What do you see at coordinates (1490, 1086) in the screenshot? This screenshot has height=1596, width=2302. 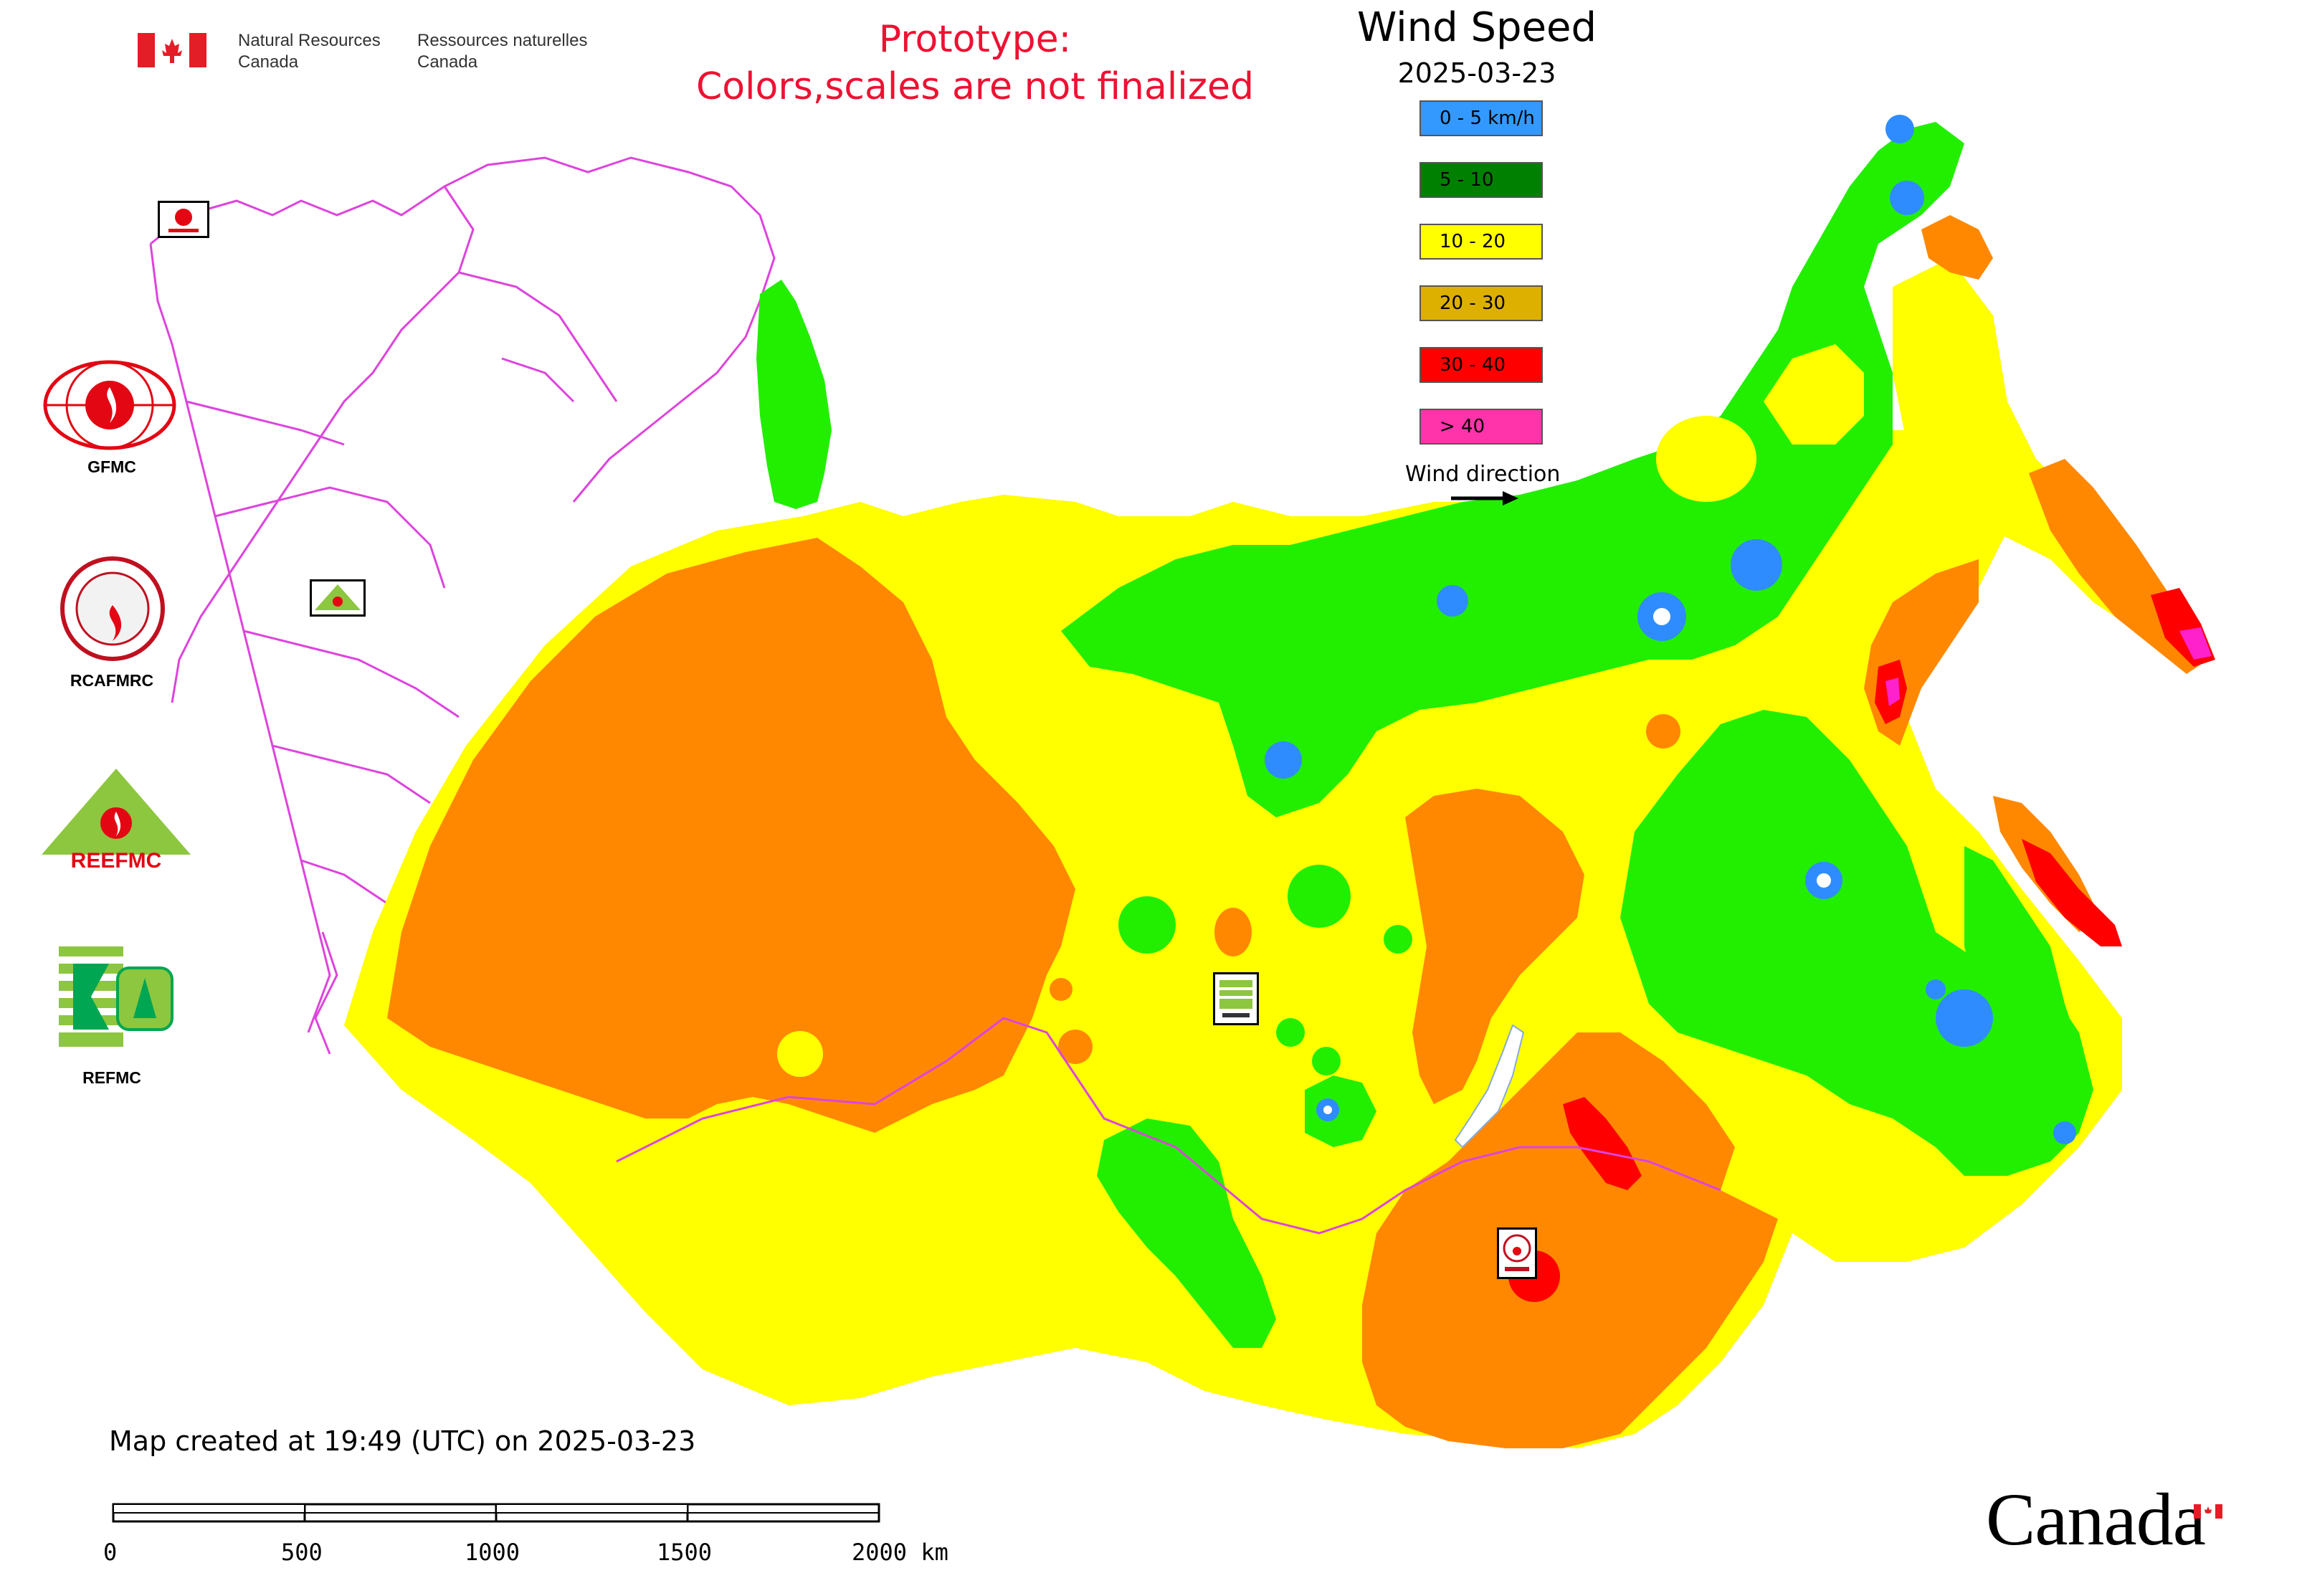 I see `lake-baikal` at bounding box center [1490, 1086].